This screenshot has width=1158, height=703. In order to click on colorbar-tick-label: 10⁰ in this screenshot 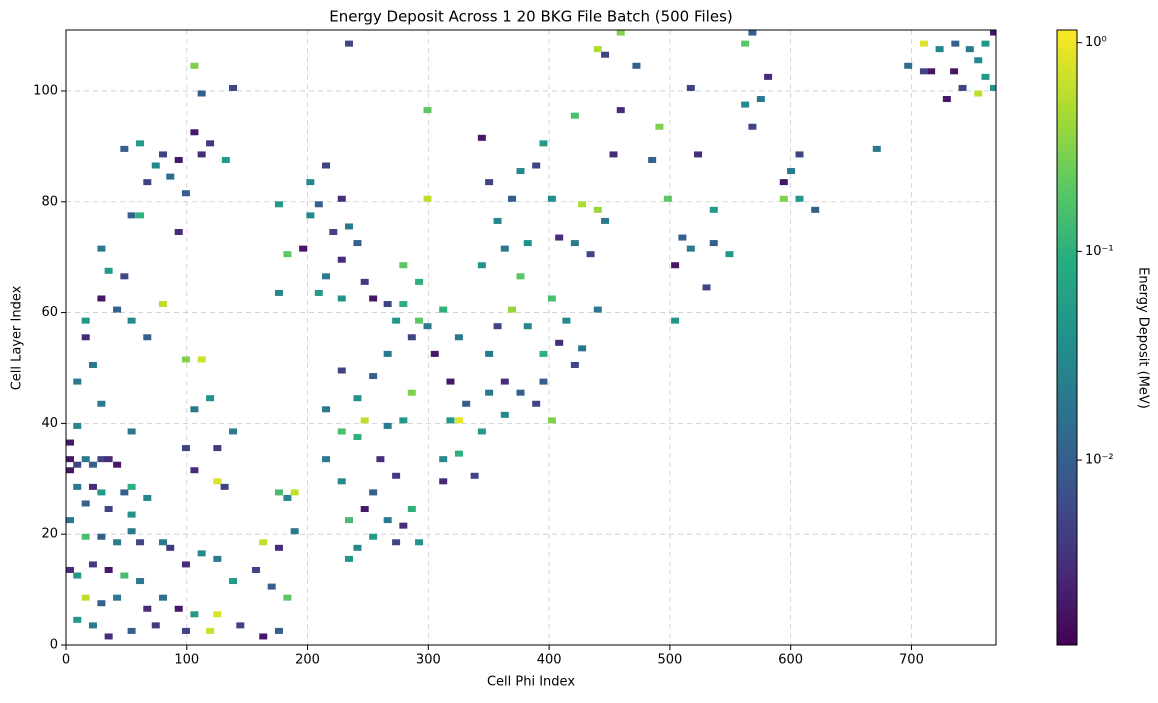, I will do `click(1096, 42)`.